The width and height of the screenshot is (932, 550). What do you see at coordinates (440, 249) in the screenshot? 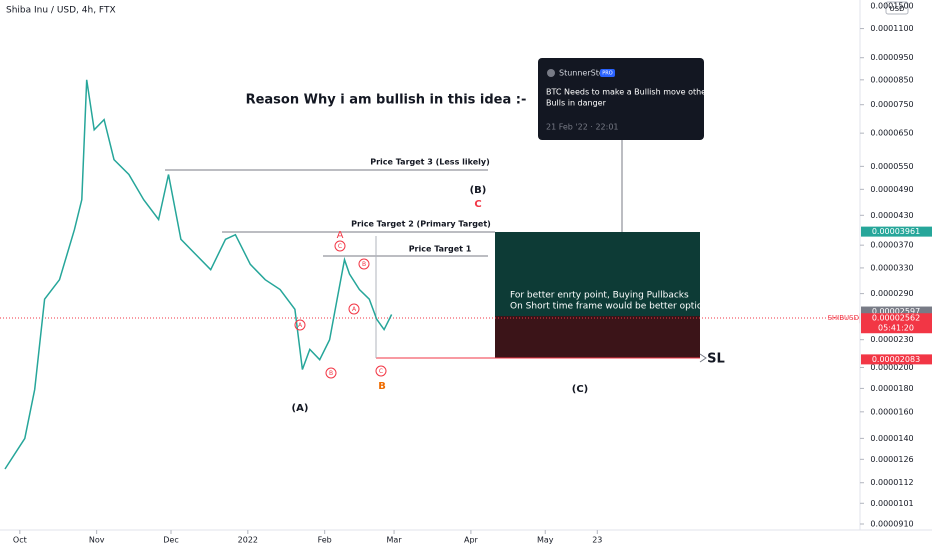
I see `target-label: Price Target 1` at bounding box center [440, 249].